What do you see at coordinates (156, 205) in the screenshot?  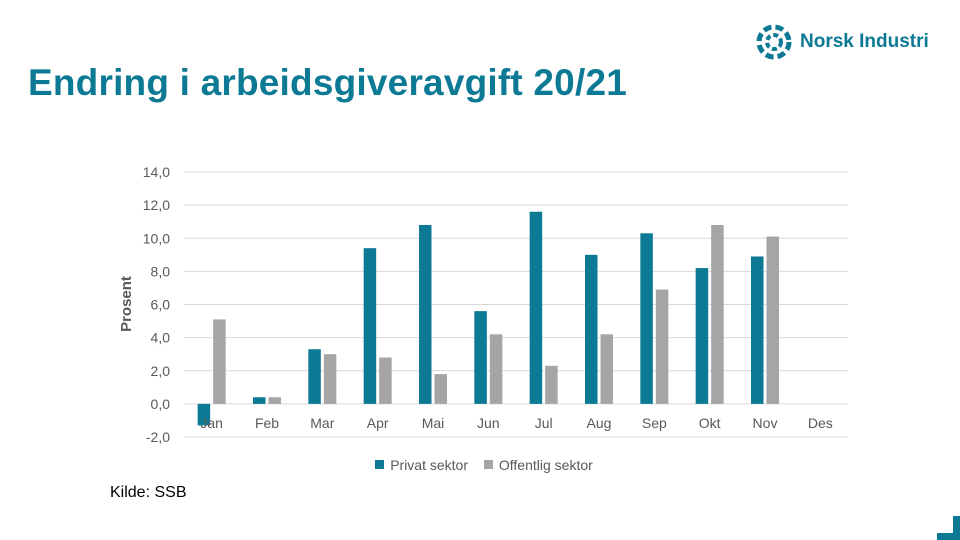 I see `y-tick-label: 12,0` at bounding box center [156, 205].